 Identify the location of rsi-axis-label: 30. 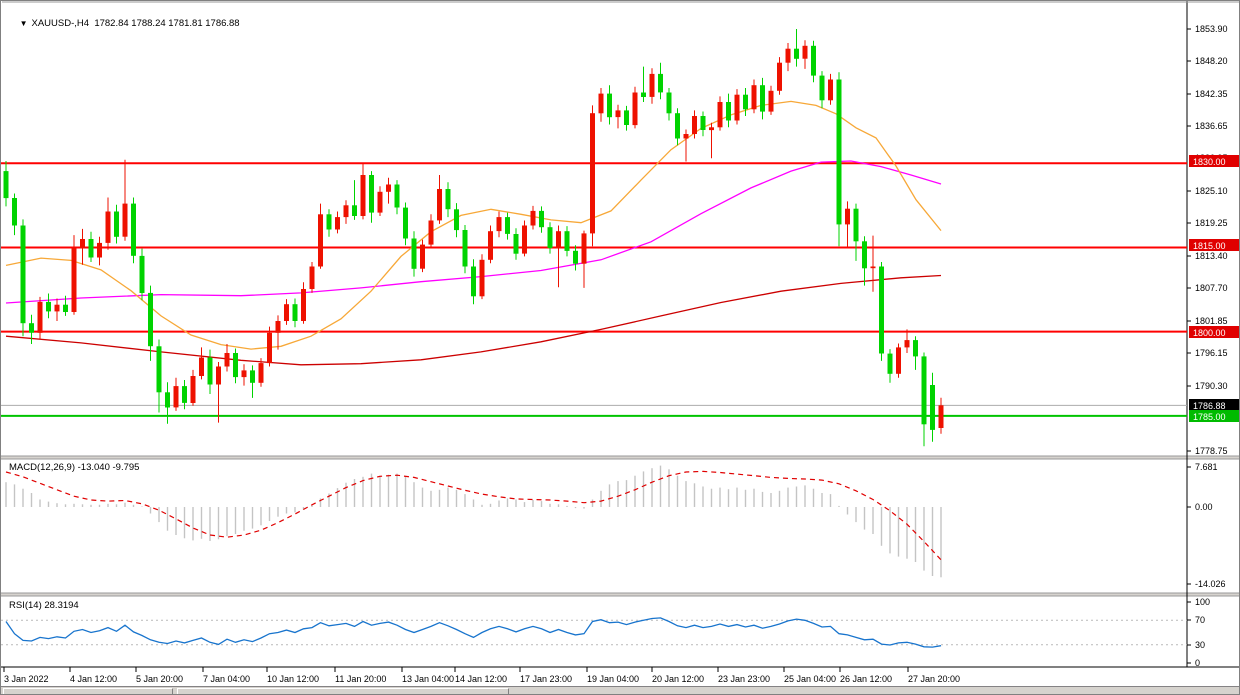
(1200, 645).